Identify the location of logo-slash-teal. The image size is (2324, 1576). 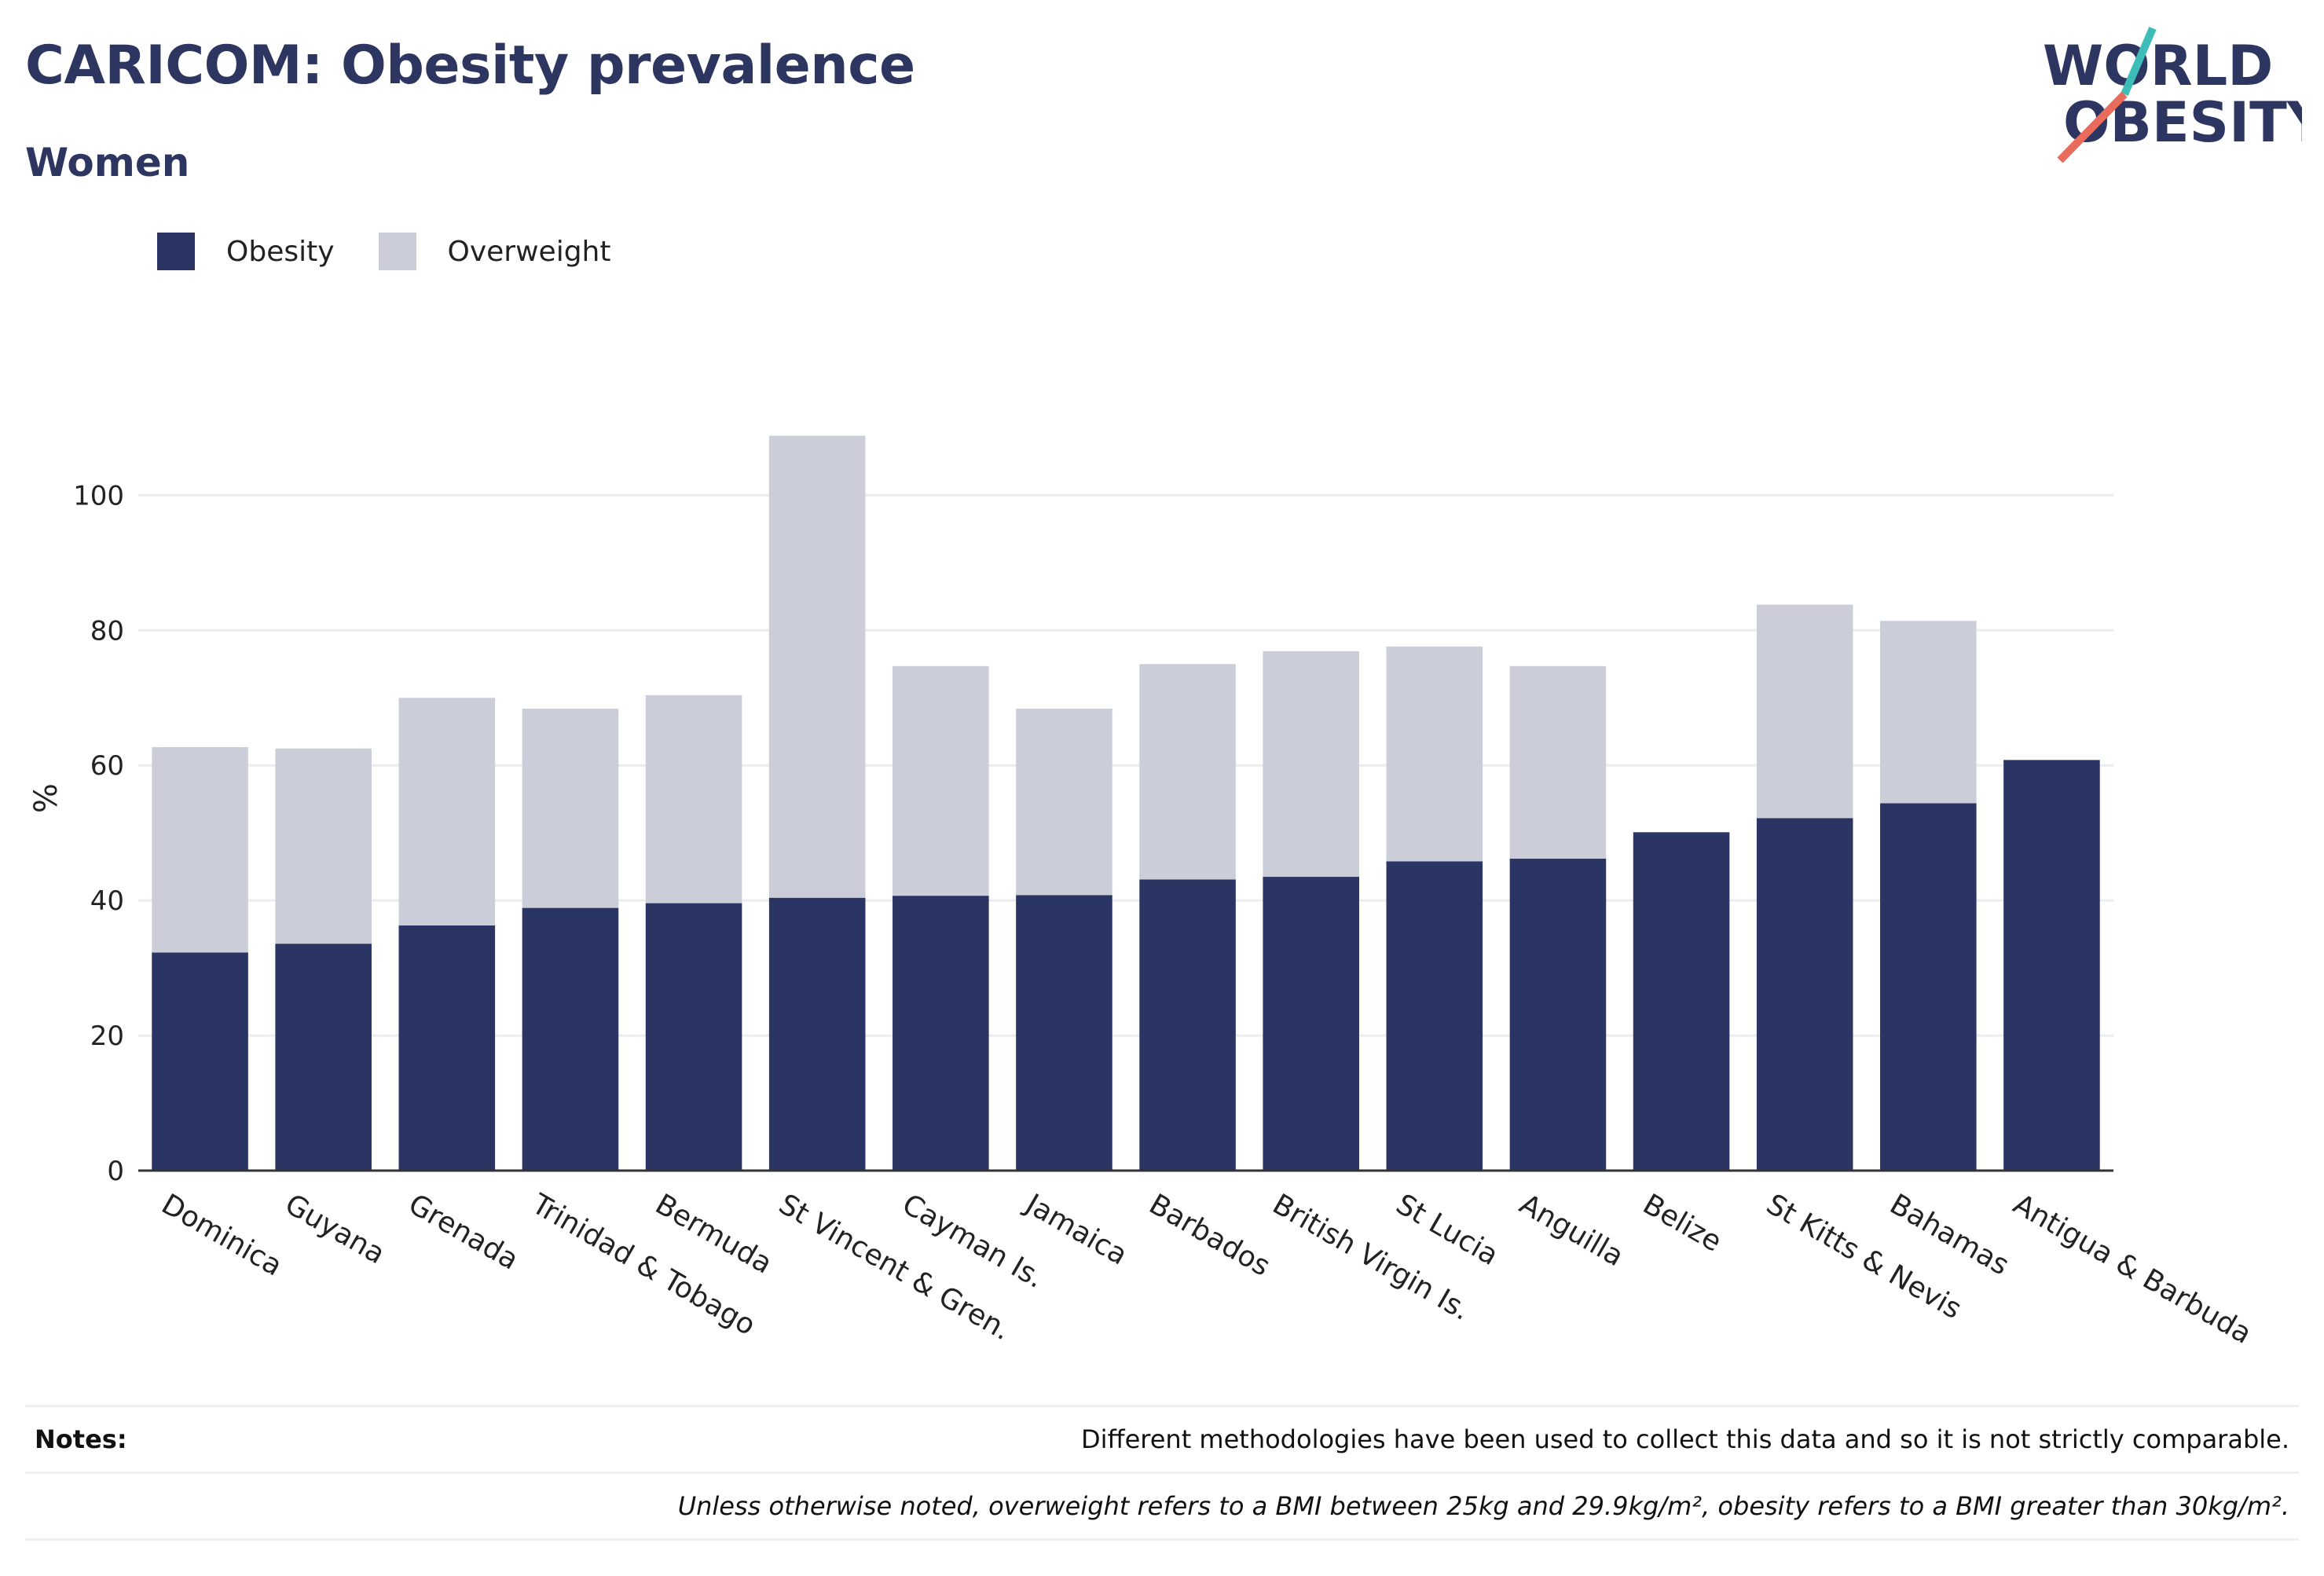
(2139, 61).